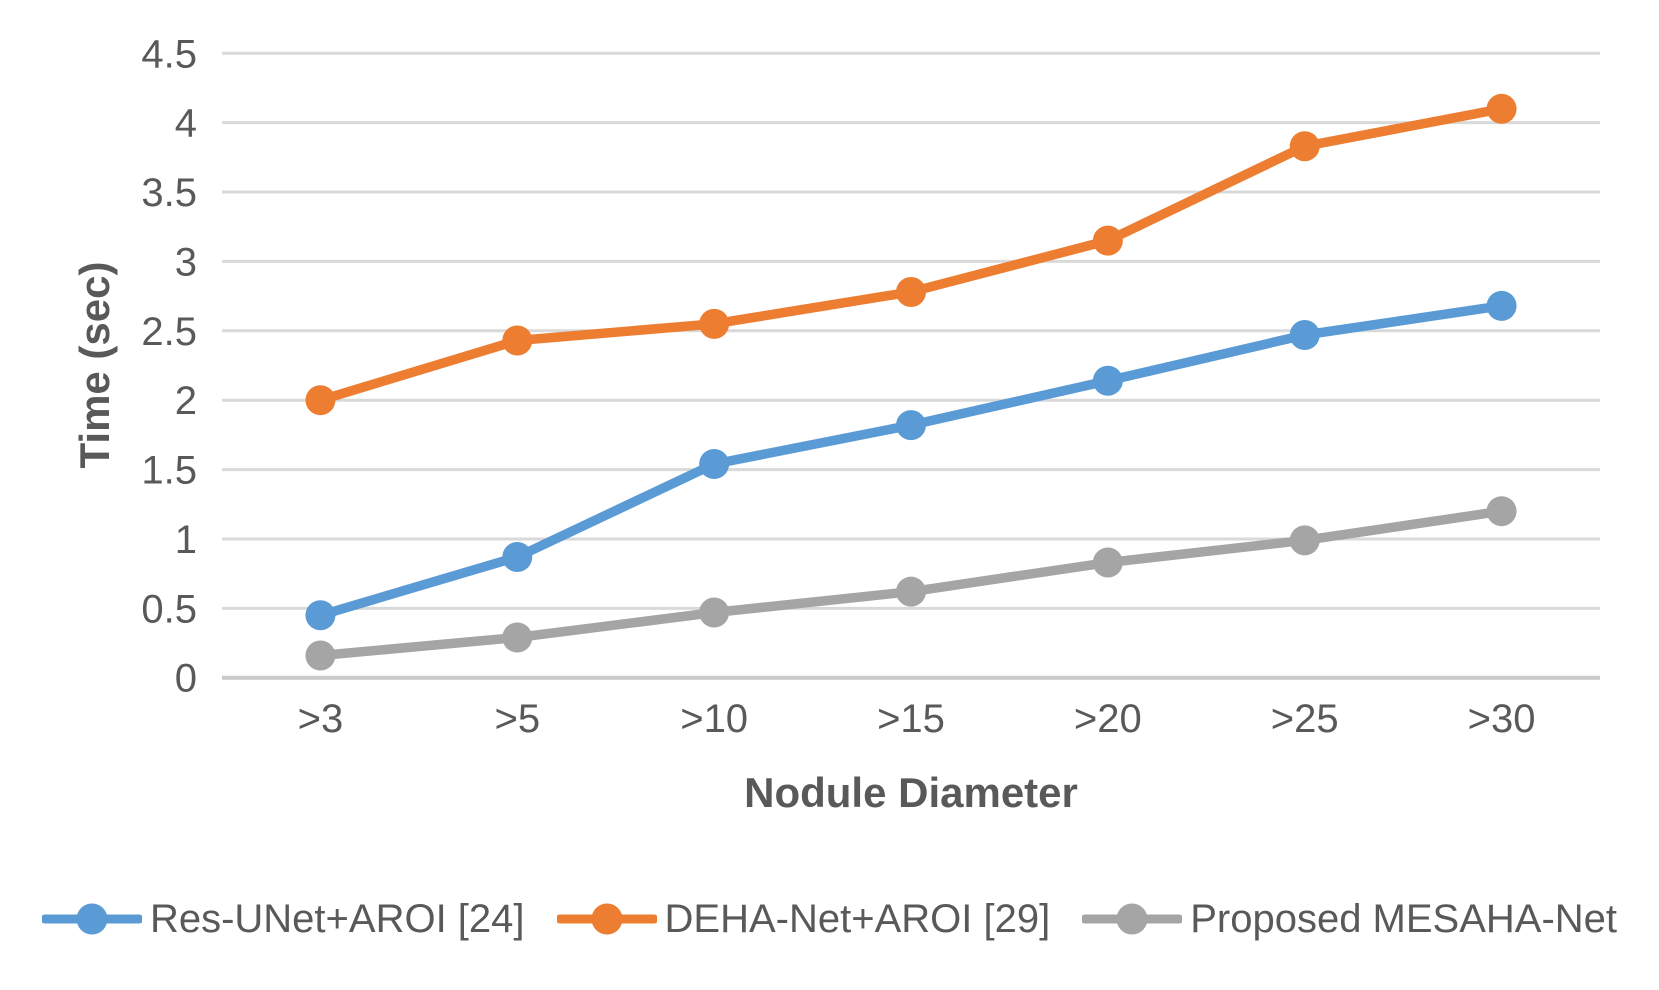 This screenshot has height=990, width=1659. Describe the element at coordinates (169, 609) in the screenshot. I see `y-tick-label: 0.5` at that location.